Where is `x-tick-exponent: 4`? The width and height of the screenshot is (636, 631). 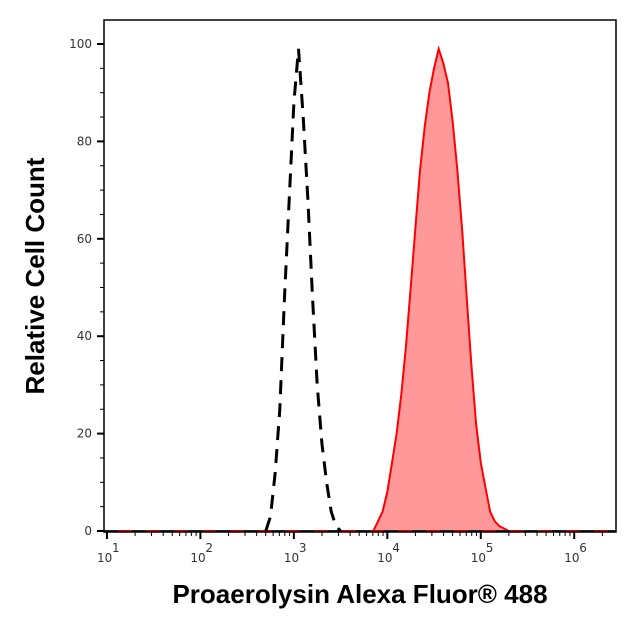 x-tick-exponent: 4 is located at coordinates (396, 548).